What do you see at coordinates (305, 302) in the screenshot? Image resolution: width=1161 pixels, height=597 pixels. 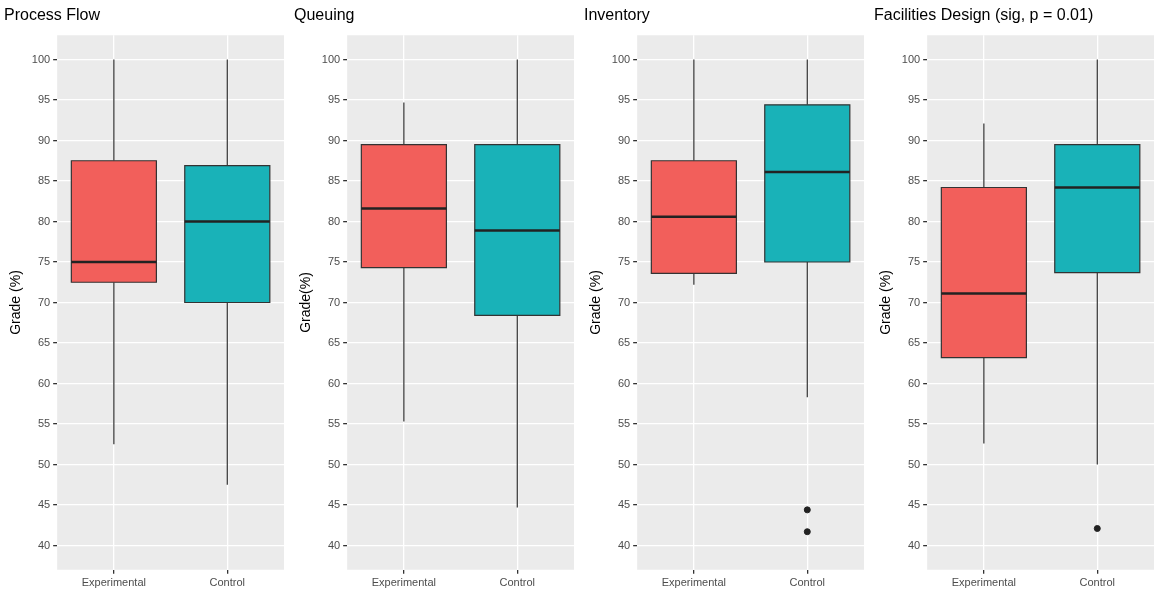 I see `y-axis-title: Grade(%)` at bounding box center [305, 302].